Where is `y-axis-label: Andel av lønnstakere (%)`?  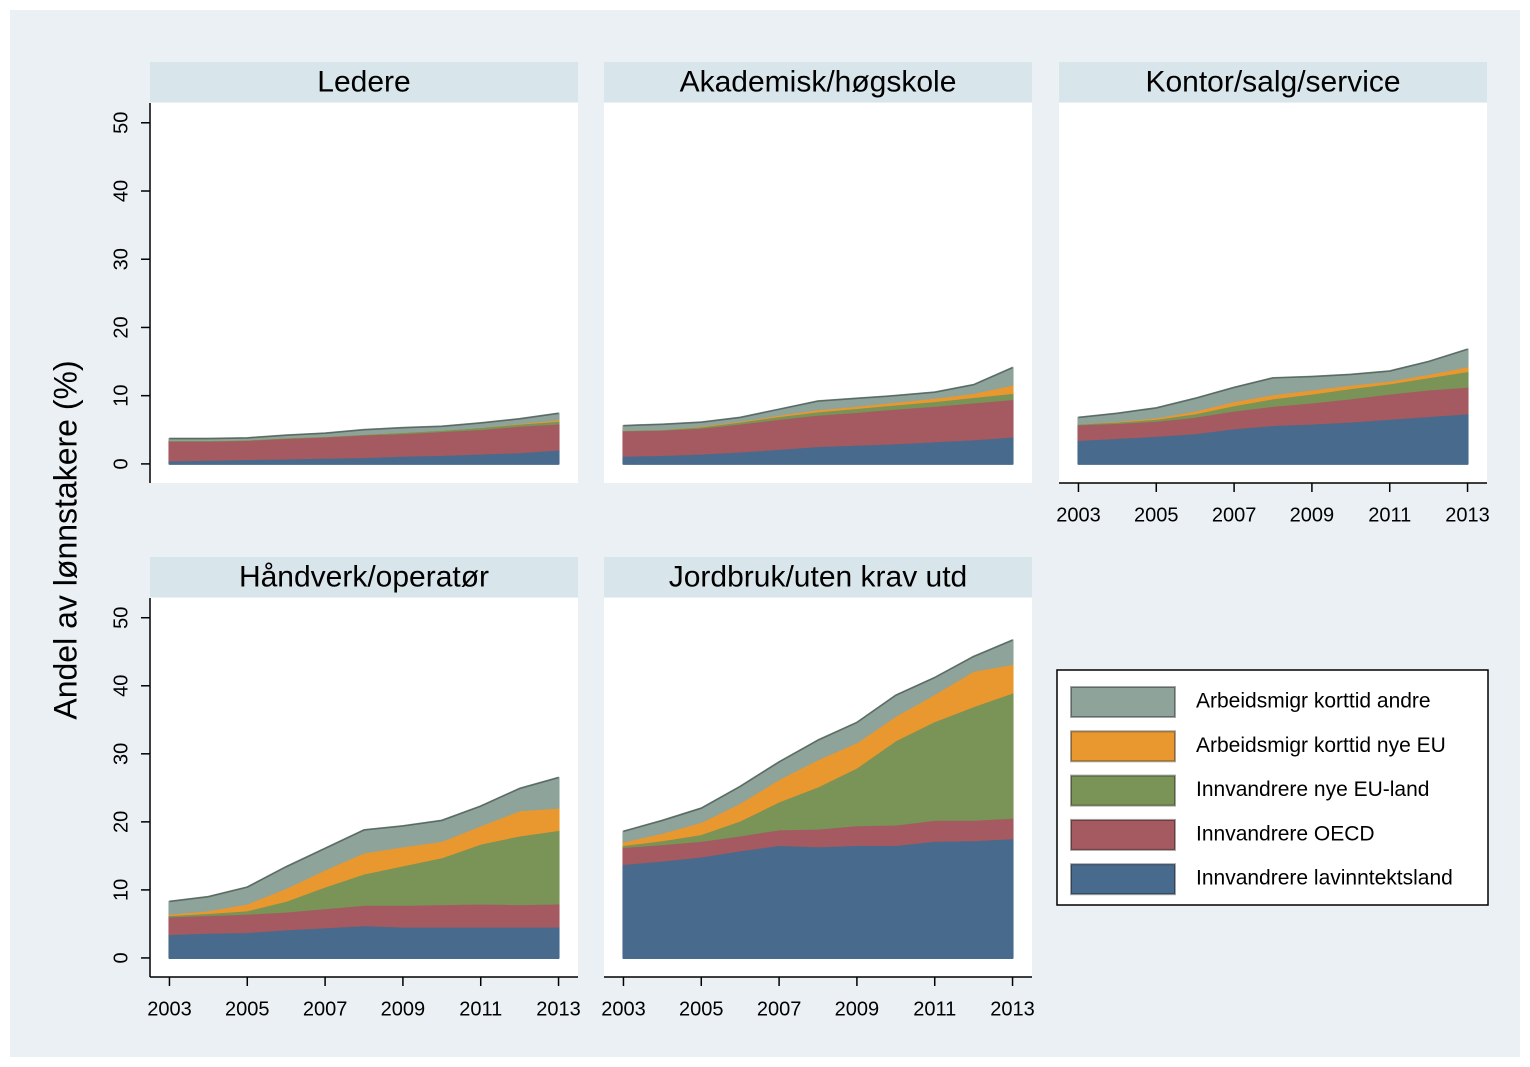
y-axis-label: Andel av lønnstakere (%) is located at coordinates (65, 539).